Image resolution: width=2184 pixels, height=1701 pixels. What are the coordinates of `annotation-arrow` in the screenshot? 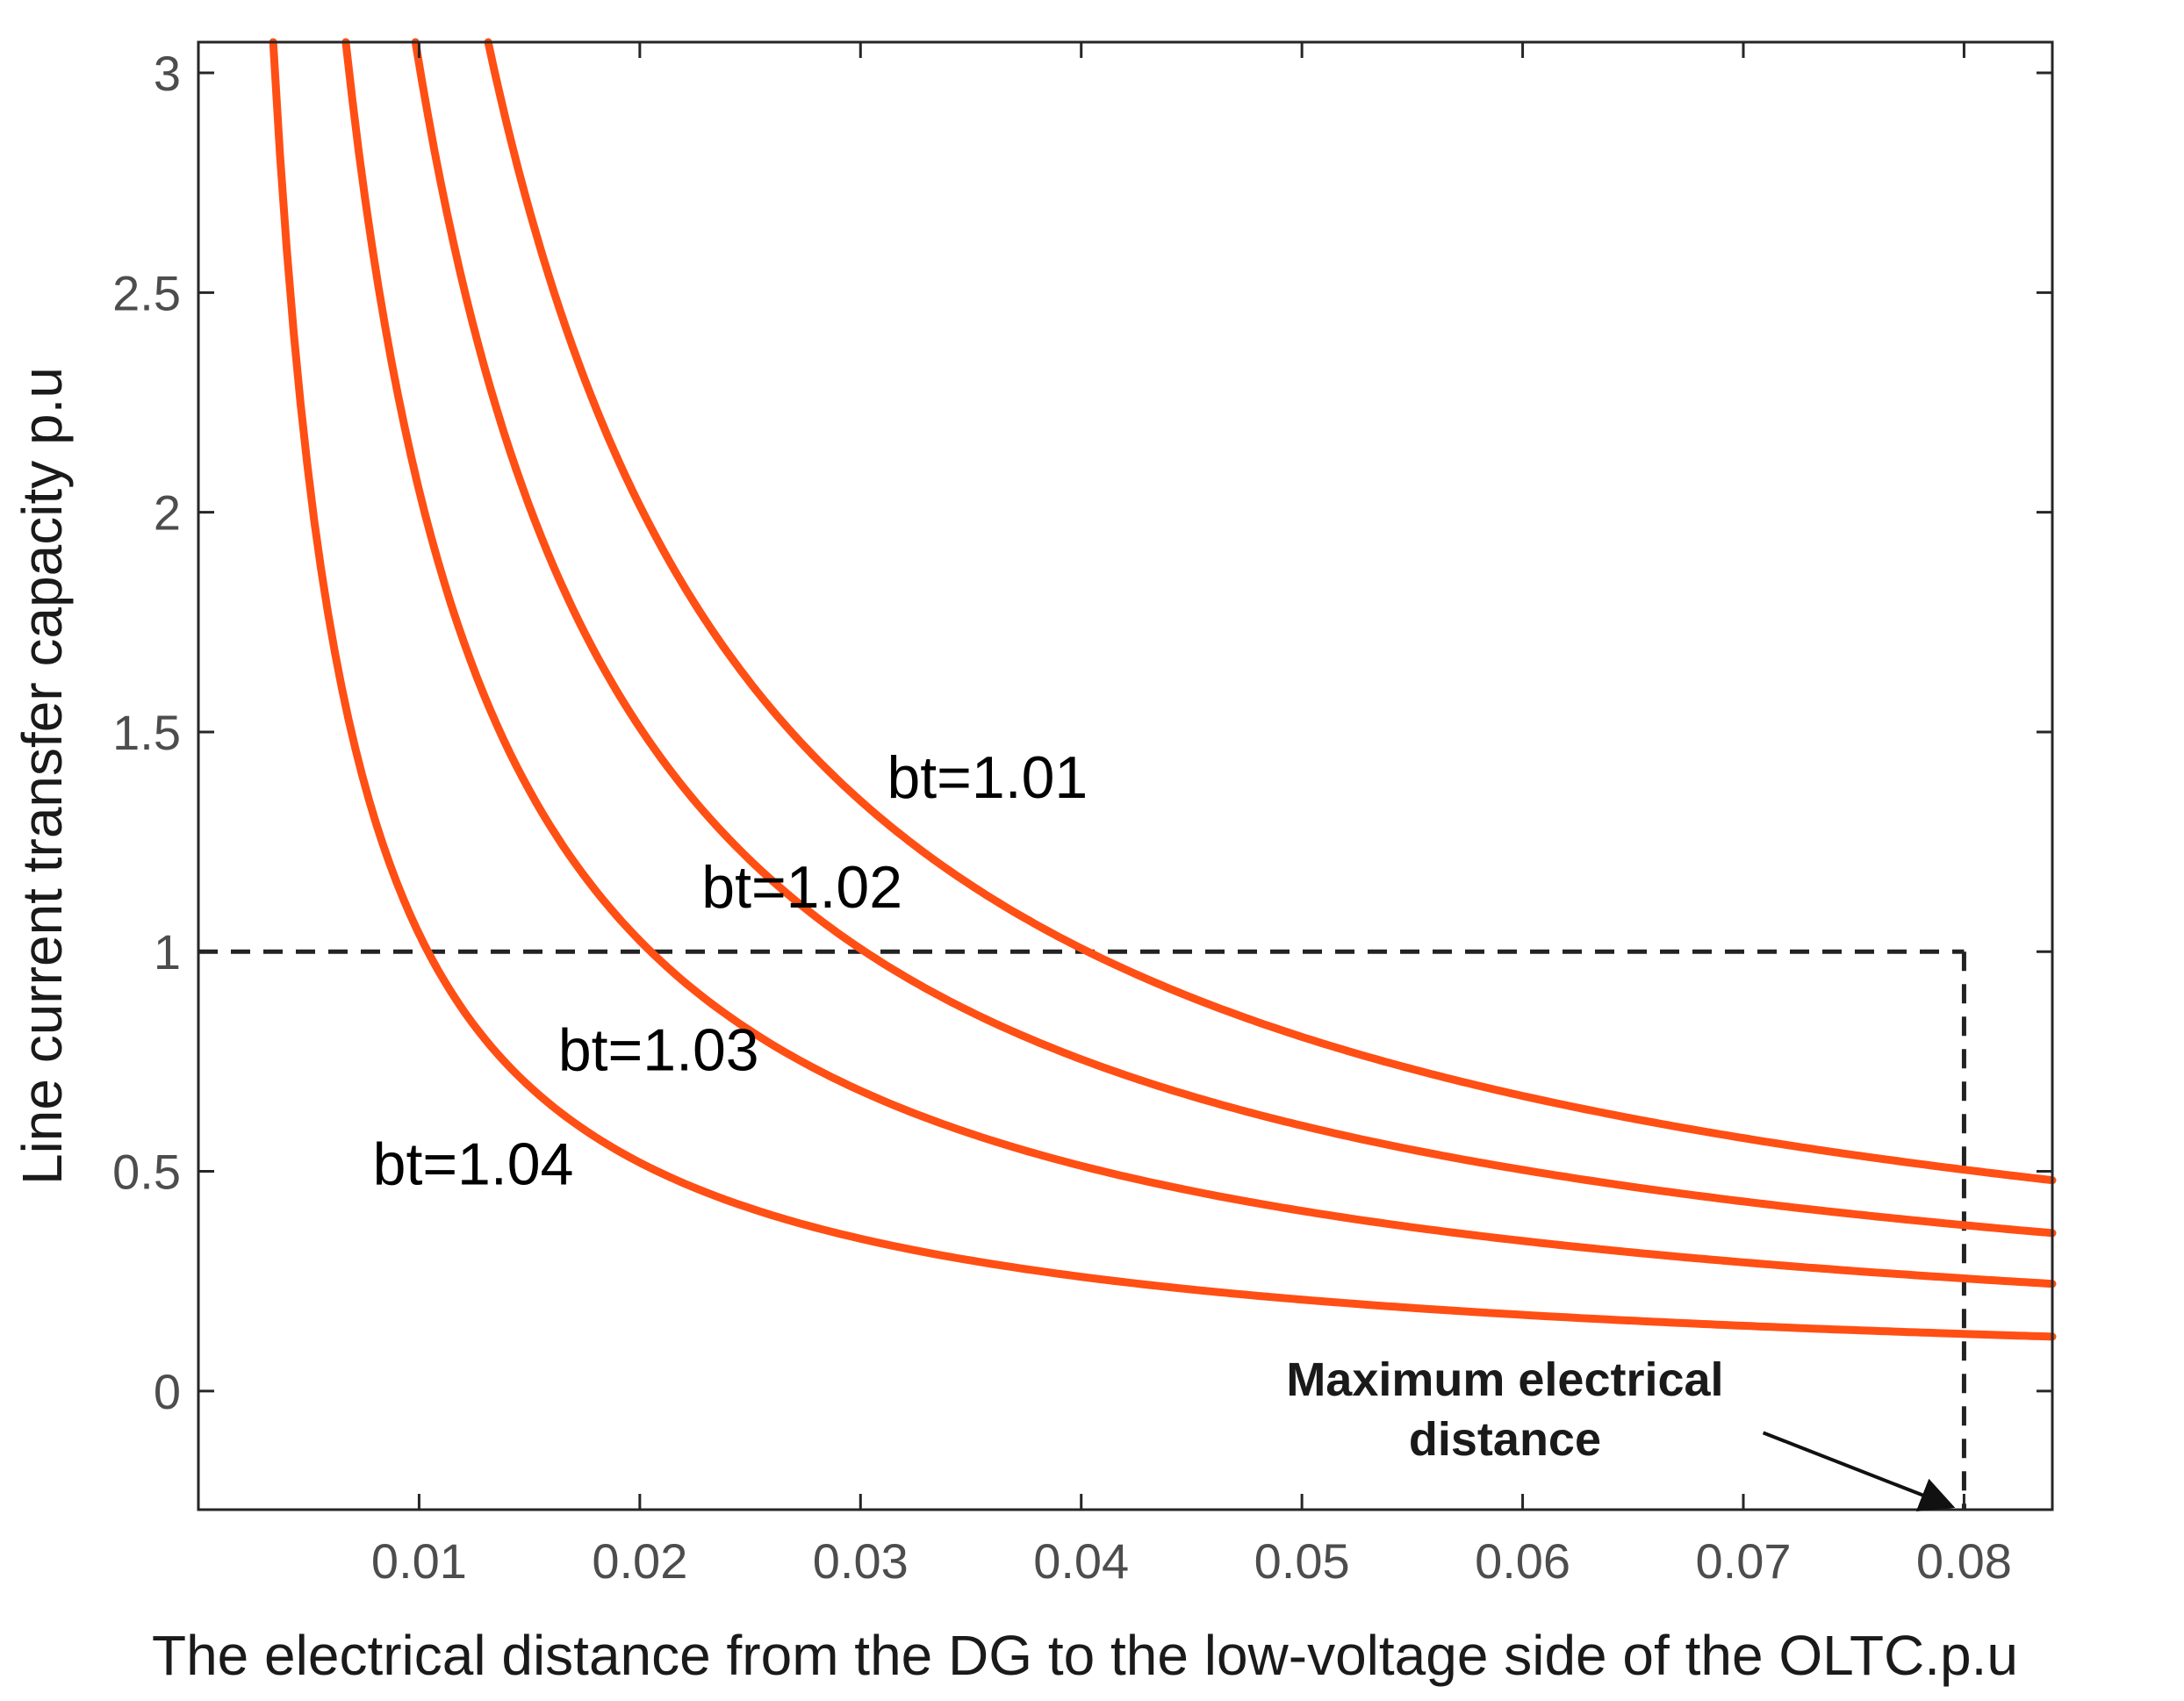 It's located at (1859, 1471).